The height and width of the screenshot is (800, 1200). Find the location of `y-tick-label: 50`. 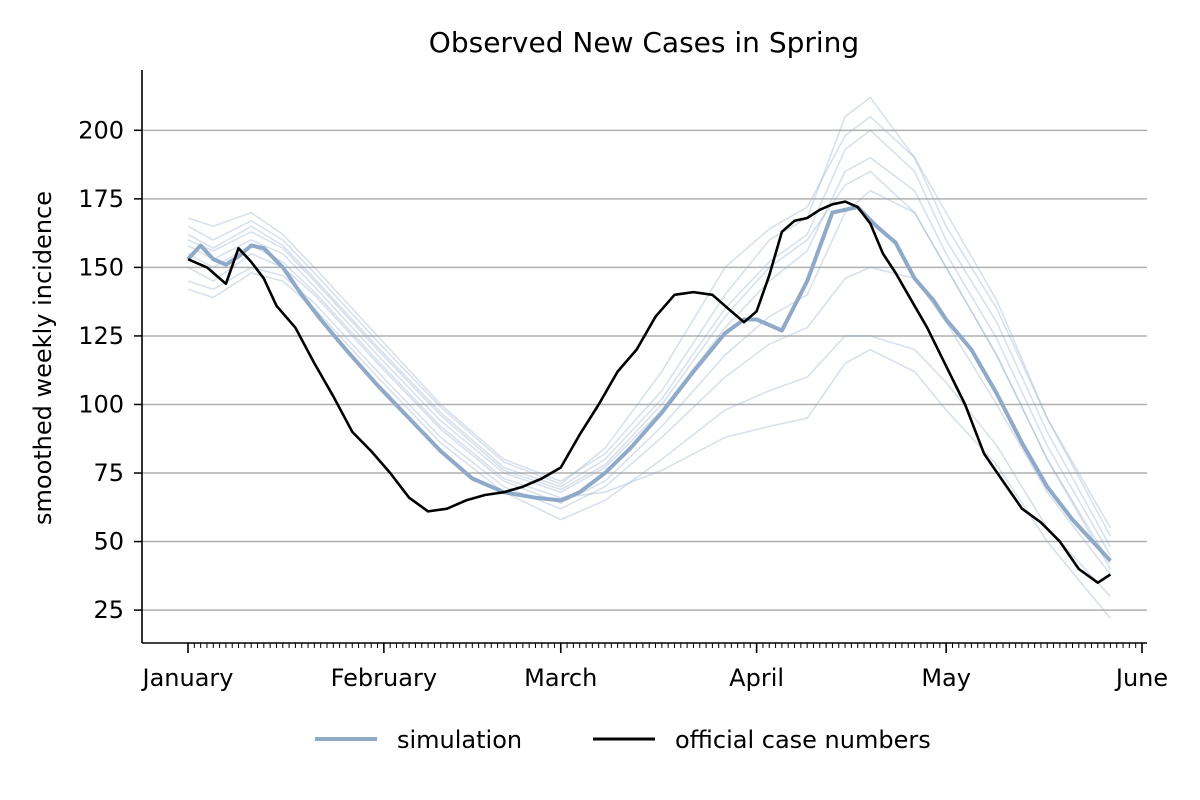

y-tick-label: 50 is located at coordinates (108, 542).